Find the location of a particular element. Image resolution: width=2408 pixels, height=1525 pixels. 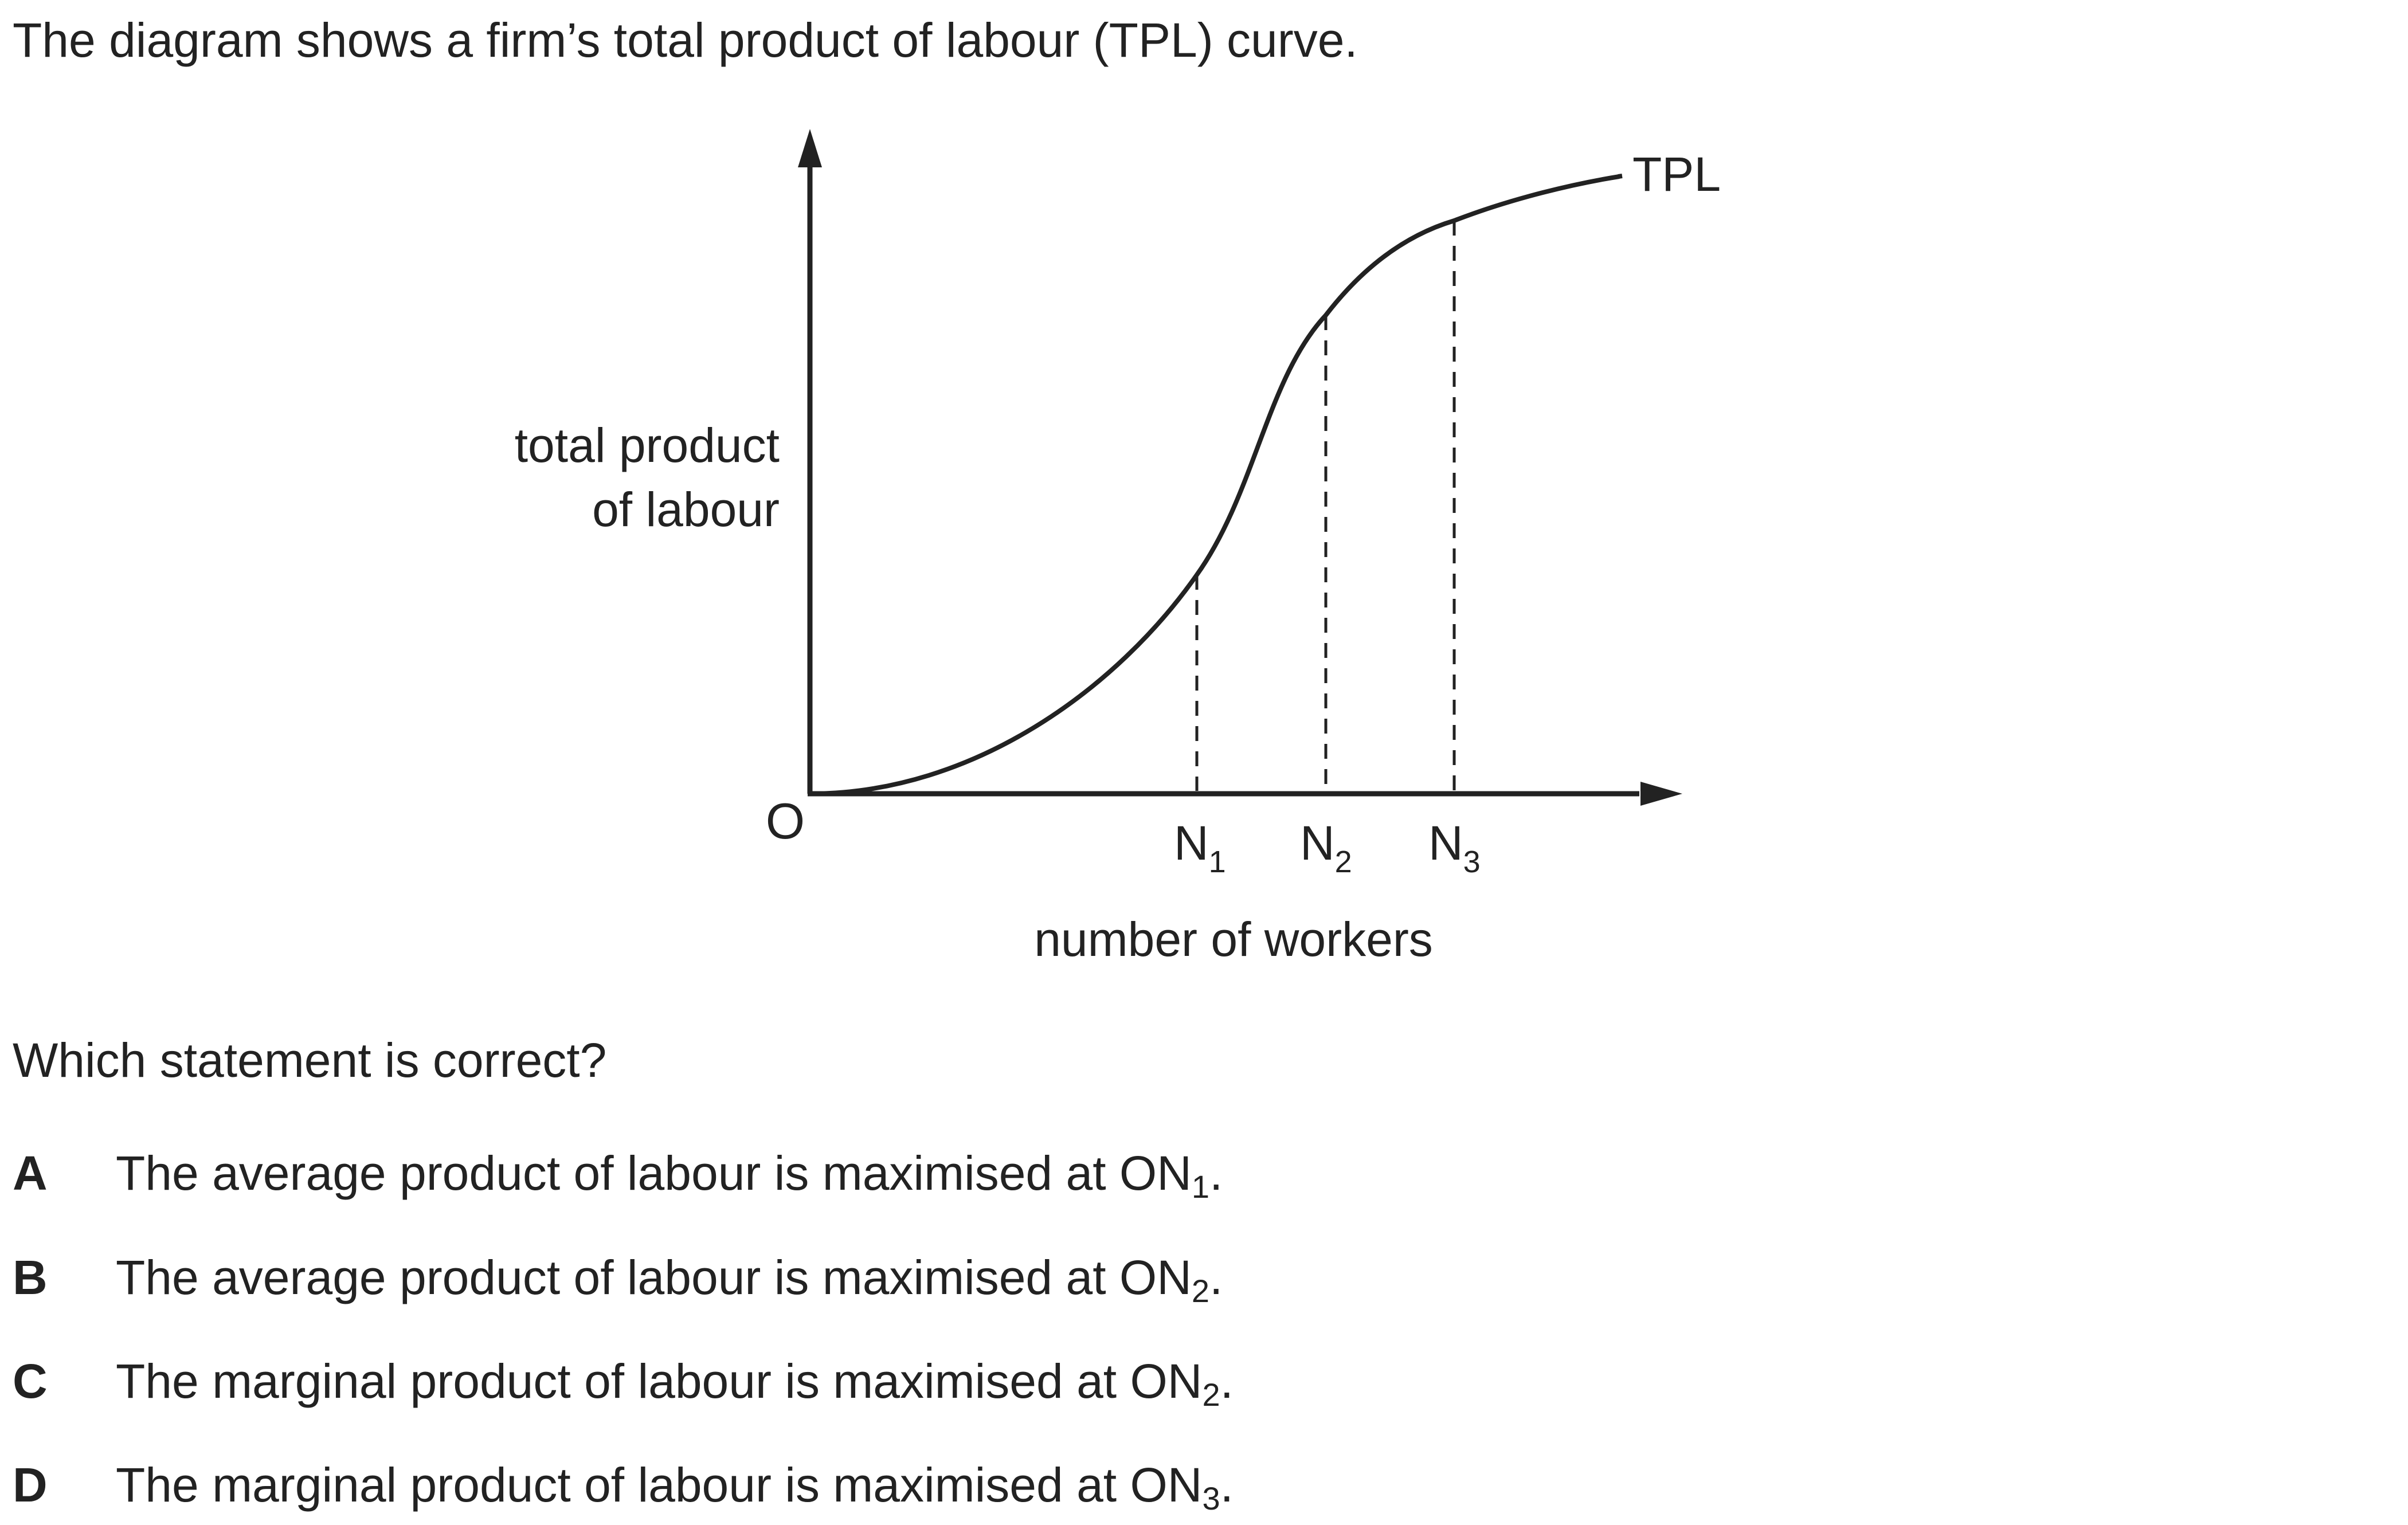

n2-base: N is located at coordinates (1317, 843).